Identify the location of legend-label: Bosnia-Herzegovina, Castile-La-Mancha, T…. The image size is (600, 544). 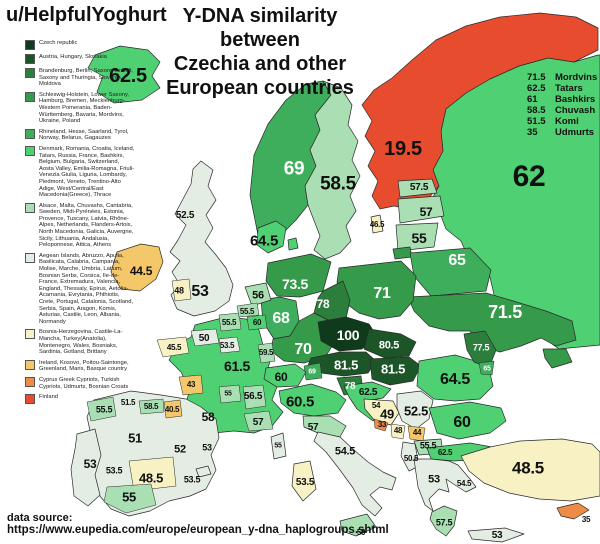
(81, 342).